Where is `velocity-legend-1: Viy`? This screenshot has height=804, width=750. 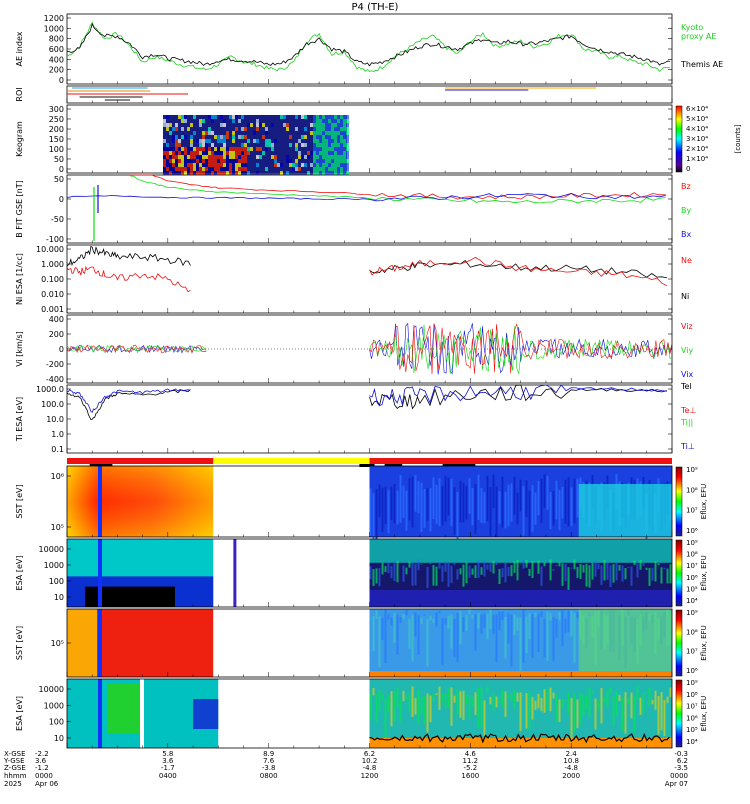
velocity-legend-1: Viy is located at coordinates (687, 350).